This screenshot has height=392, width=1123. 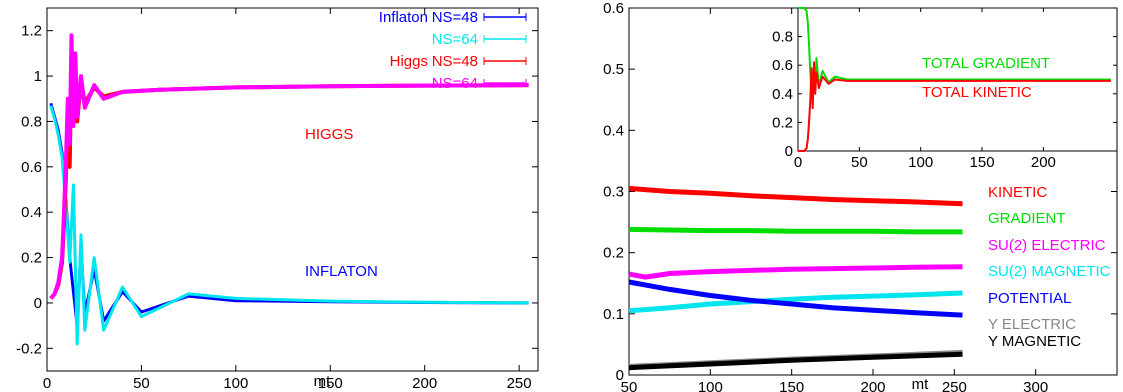 I want to click on inset-x-tick-label: 100, so click(x=920, y=162).